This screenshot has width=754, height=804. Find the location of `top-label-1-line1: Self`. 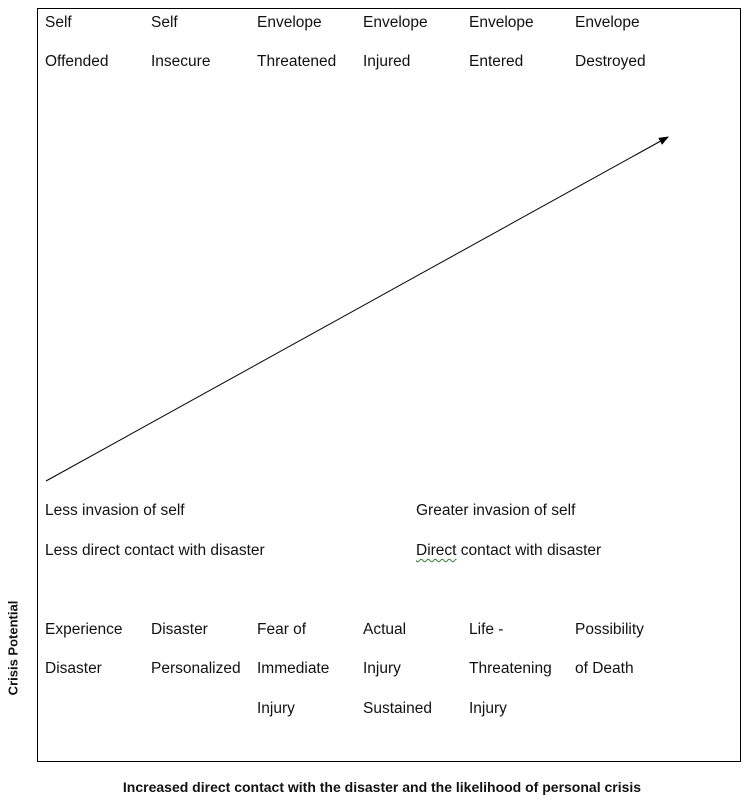

top-label-1-line1: Self is located at coordinates (58, 22).